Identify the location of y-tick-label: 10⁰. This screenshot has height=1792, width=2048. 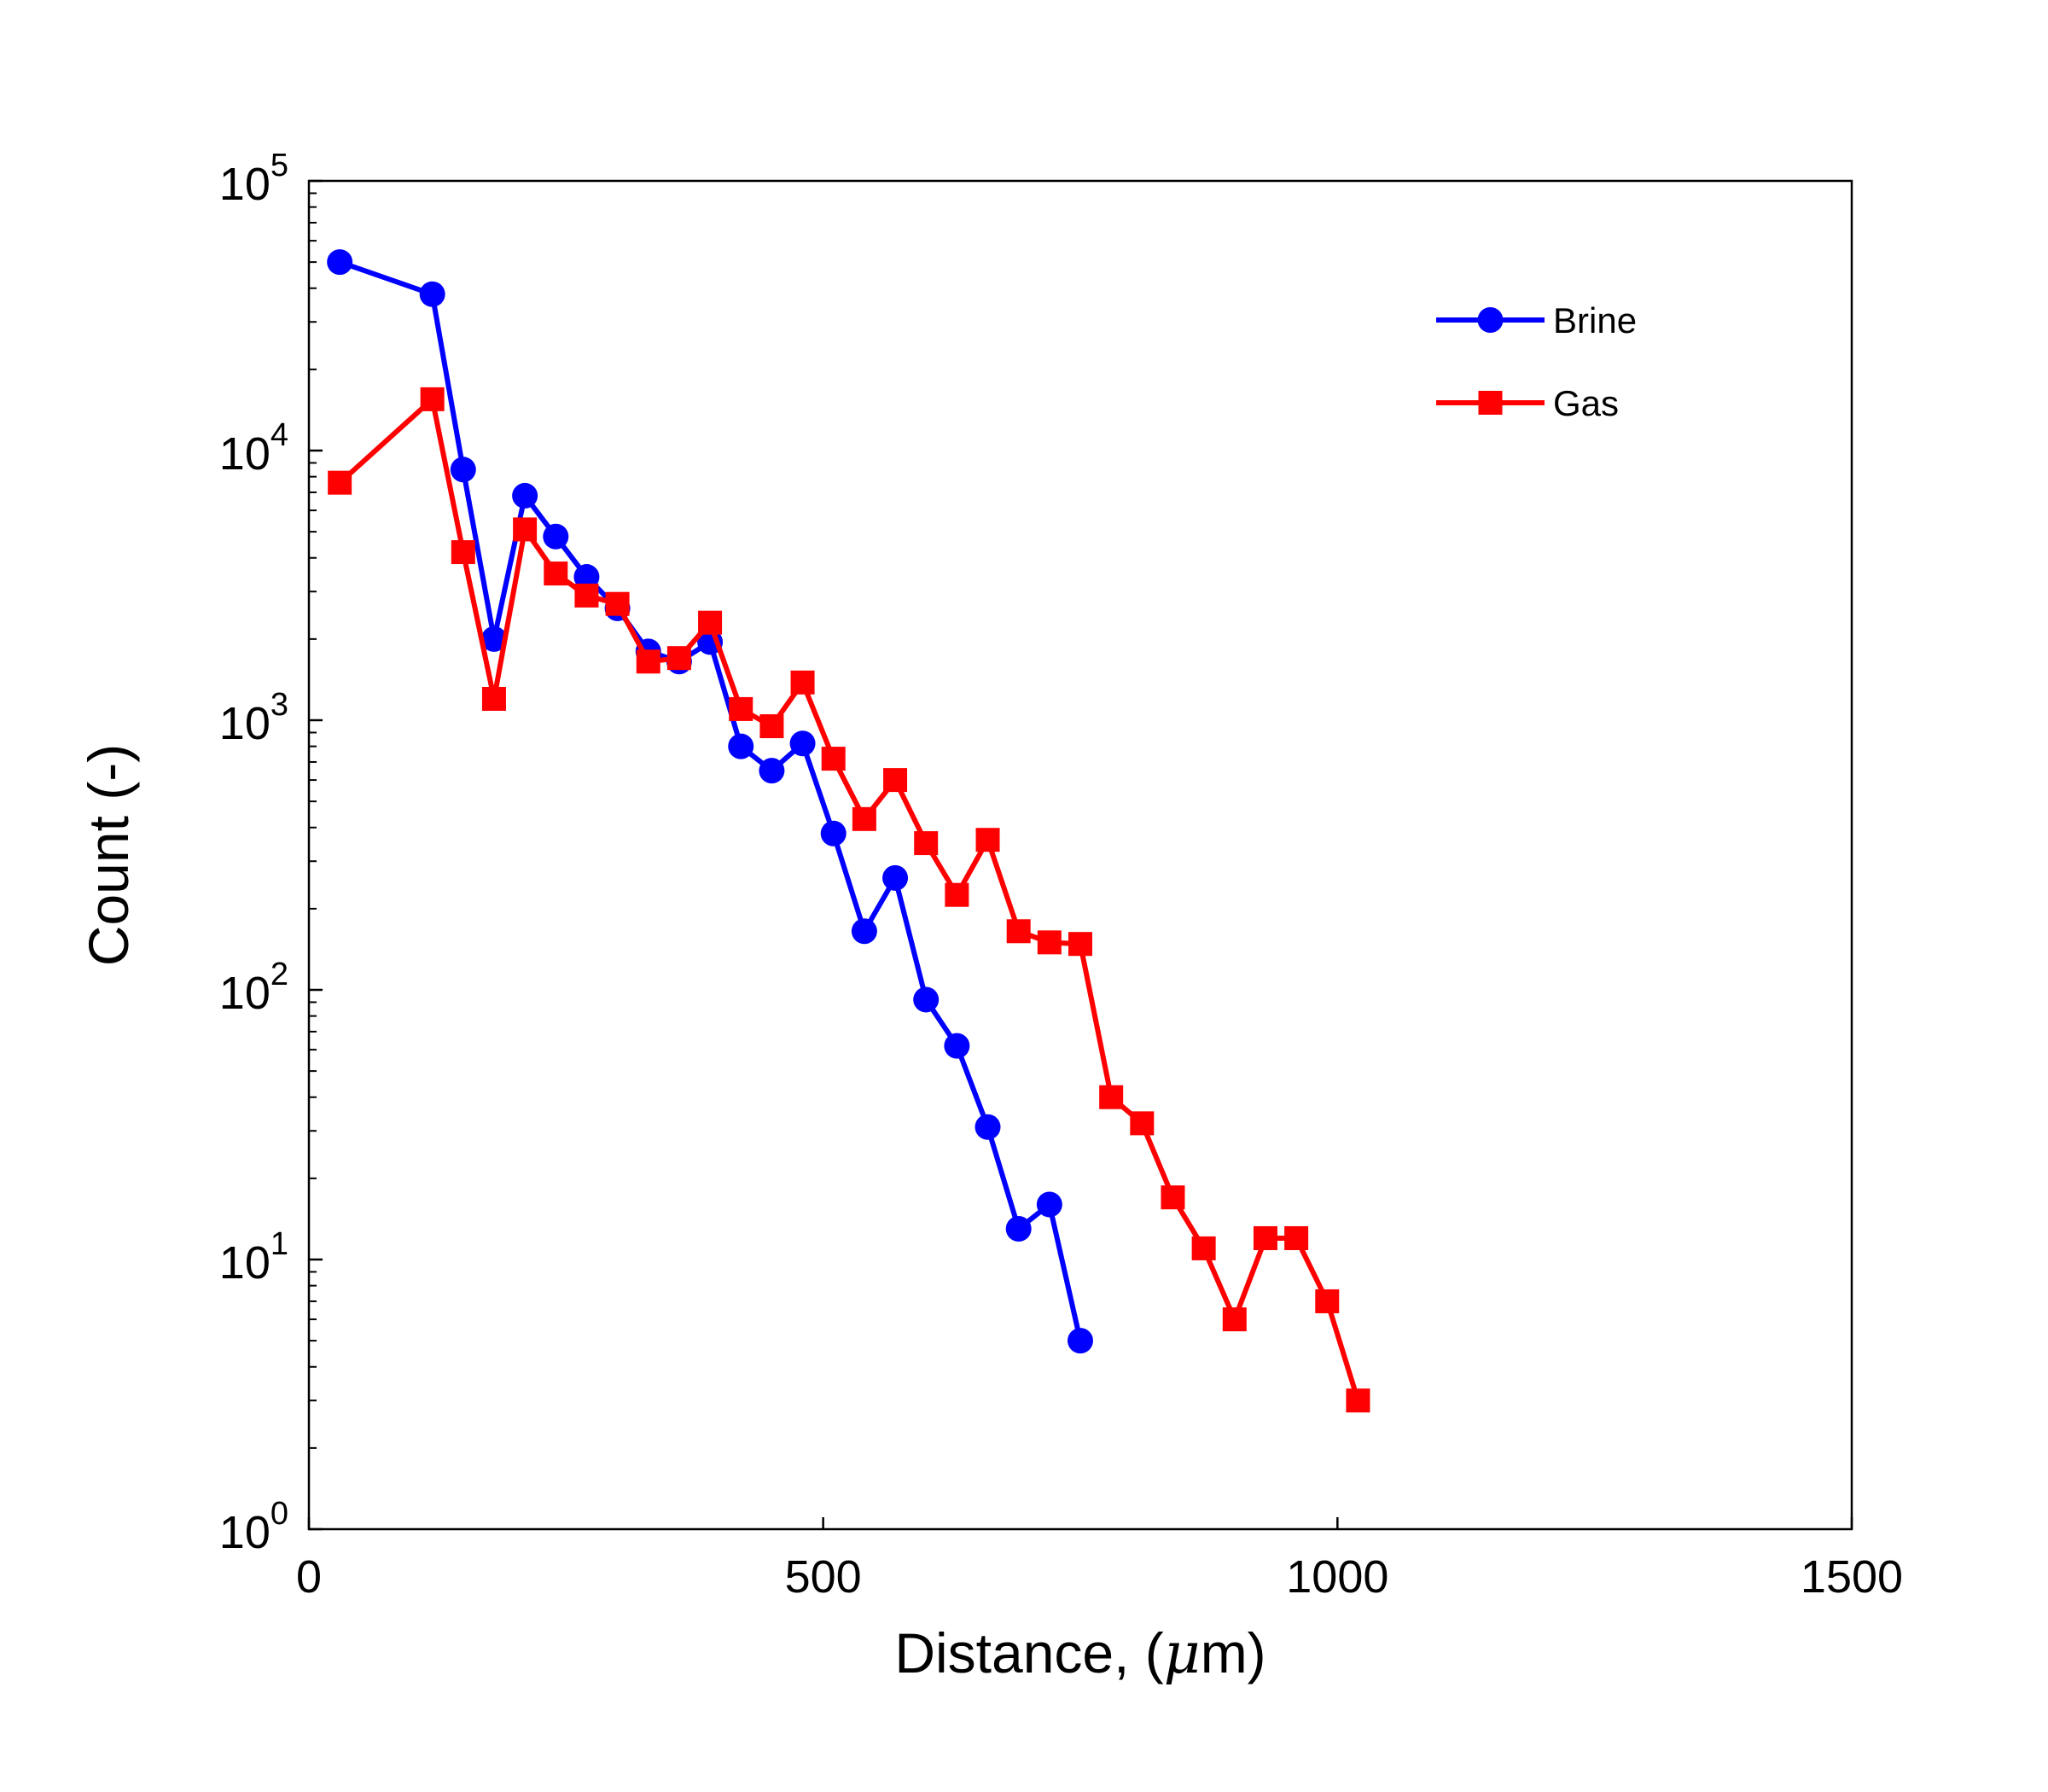
(254, 1527).